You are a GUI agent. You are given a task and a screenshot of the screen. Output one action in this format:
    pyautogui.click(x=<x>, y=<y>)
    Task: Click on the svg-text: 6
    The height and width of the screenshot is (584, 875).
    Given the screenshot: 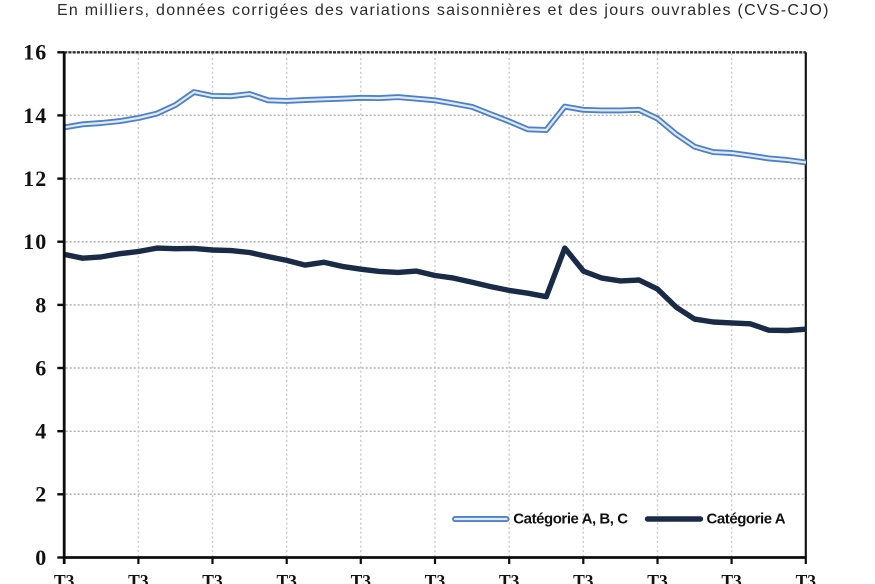 What is the action you would take?
    pyautogui.click(x=41, y=367)
    